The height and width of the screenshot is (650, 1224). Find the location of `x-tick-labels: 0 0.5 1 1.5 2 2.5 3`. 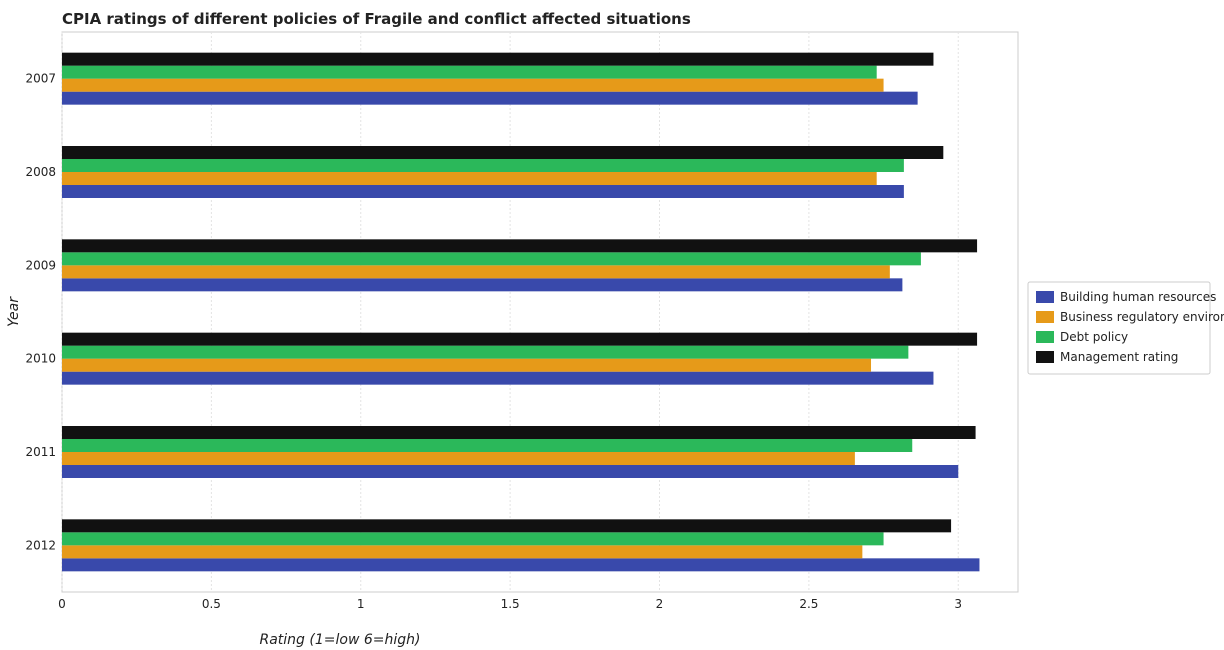

x-tick-labels: 0 0.5 1 1.5 2 2.5 3 is located at coordinates (510, 604).